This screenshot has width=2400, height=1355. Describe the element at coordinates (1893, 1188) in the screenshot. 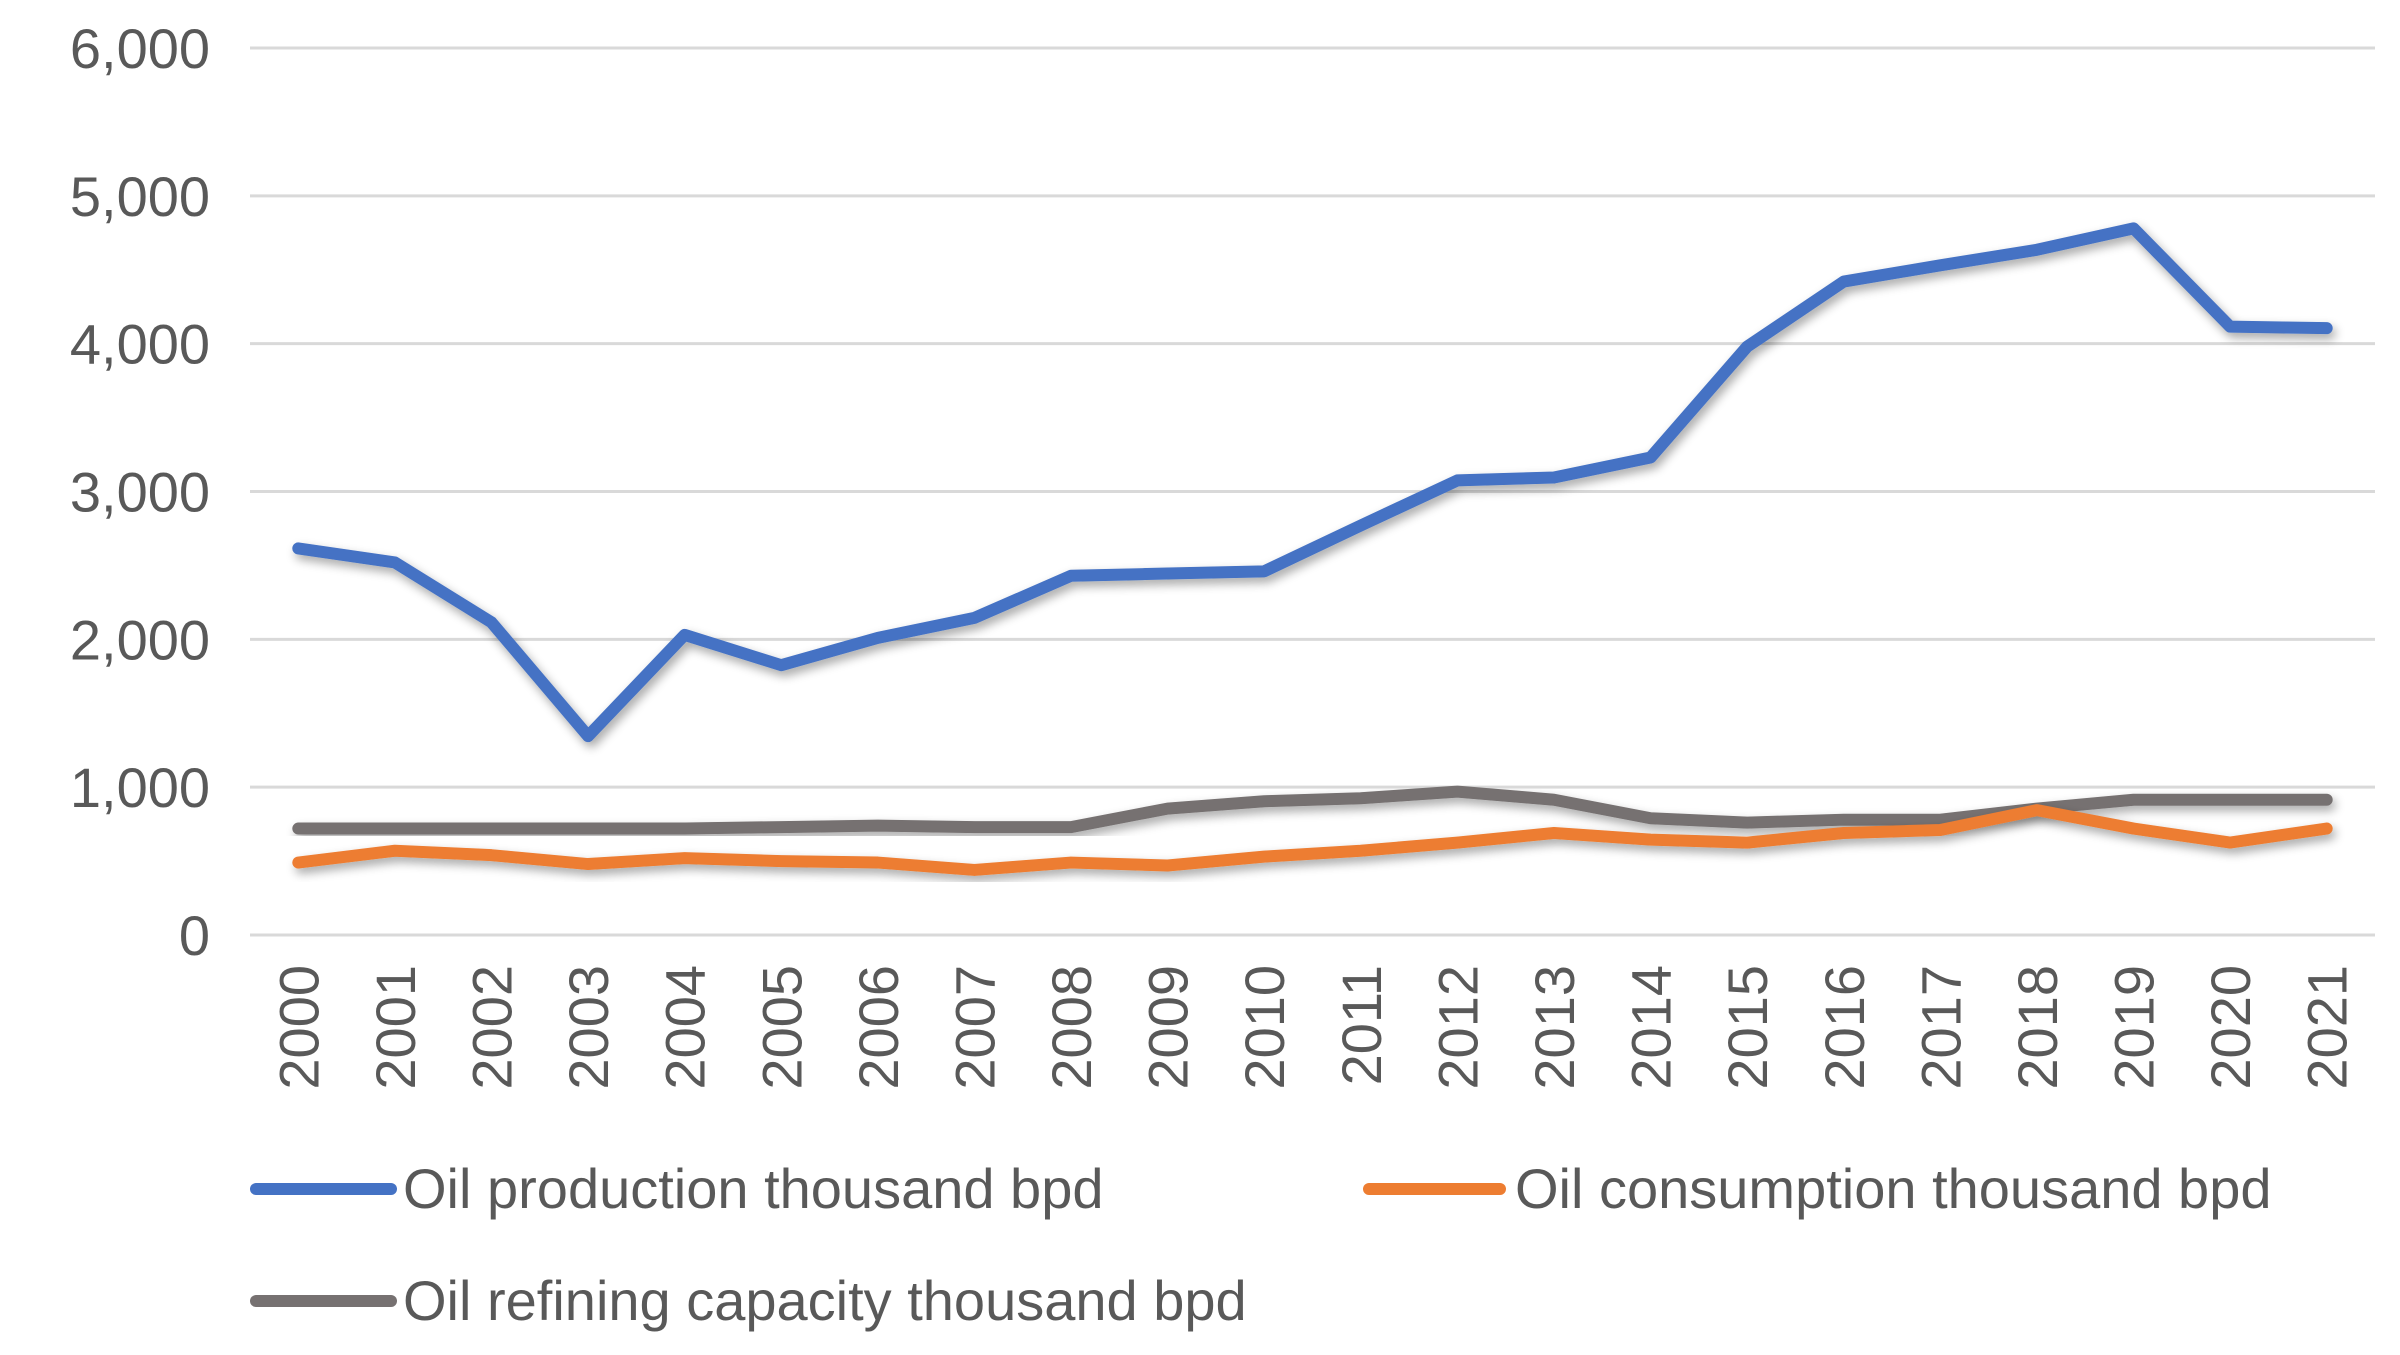

I see `legend-label-consumption: Oil consumption thousand bpd` at that location.